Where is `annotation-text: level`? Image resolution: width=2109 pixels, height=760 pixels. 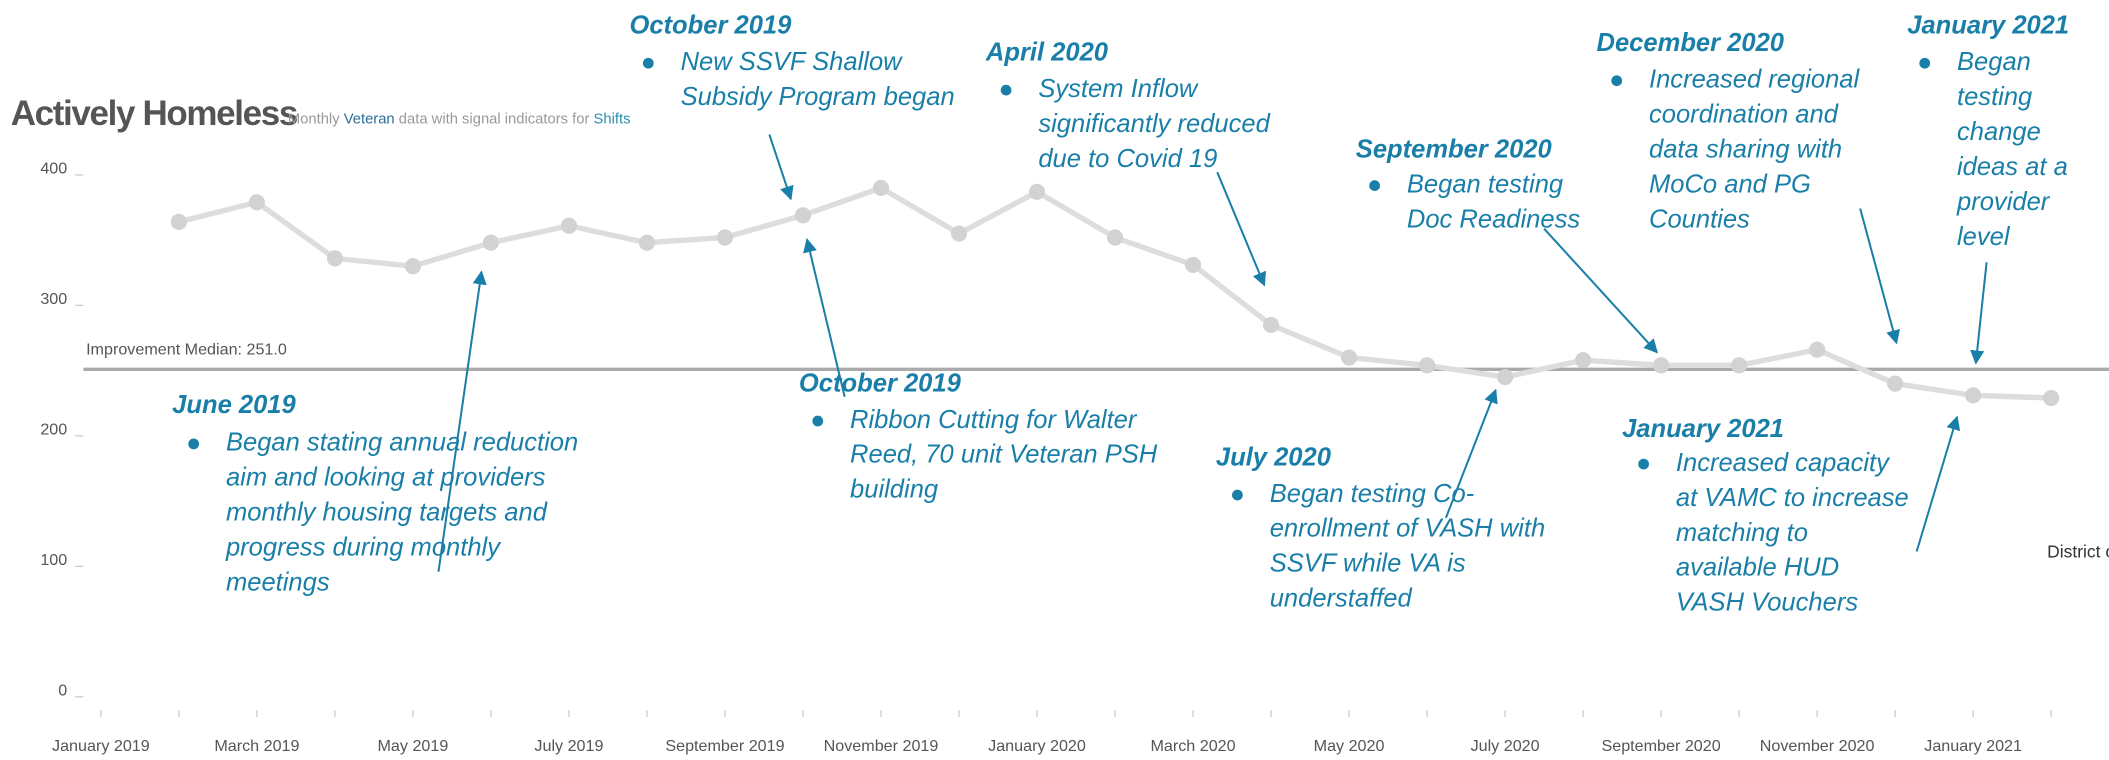 annotation-text: level is located at coordinates (1984, 237).